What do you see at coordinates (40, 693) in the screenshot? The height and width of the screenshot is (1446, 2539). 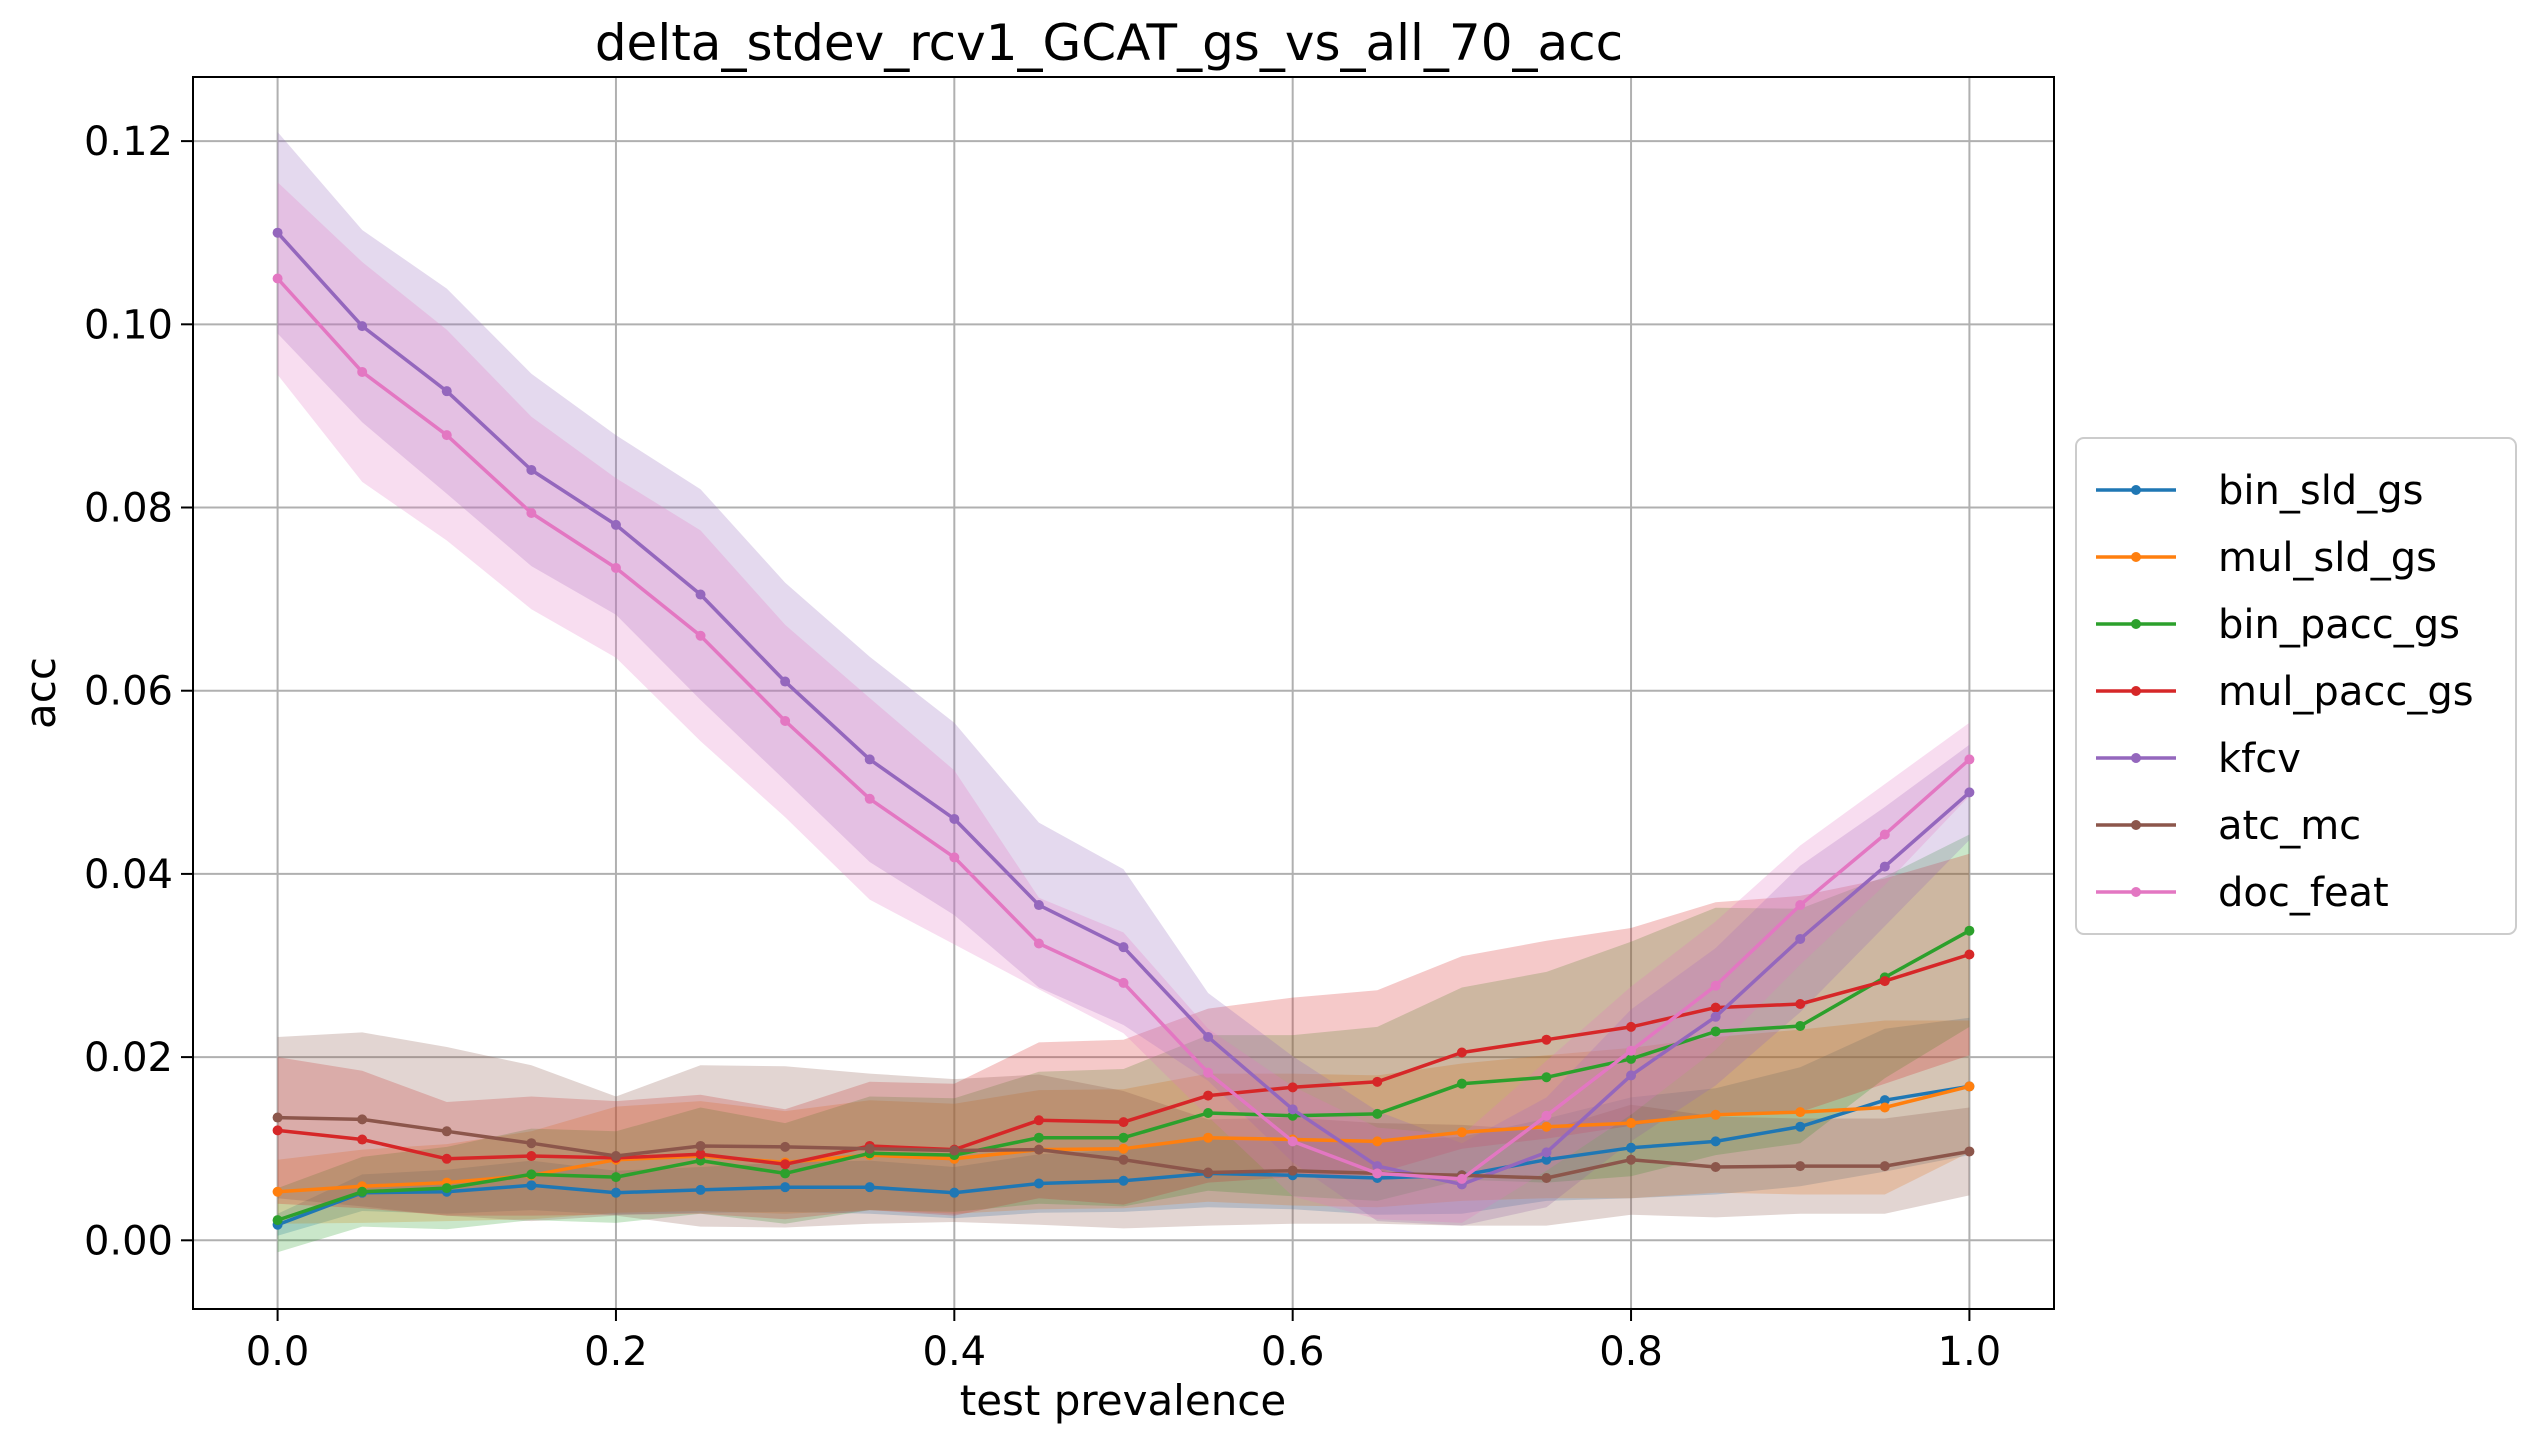 I see `y-axis-label: acc` at bounding box center [40, 693].